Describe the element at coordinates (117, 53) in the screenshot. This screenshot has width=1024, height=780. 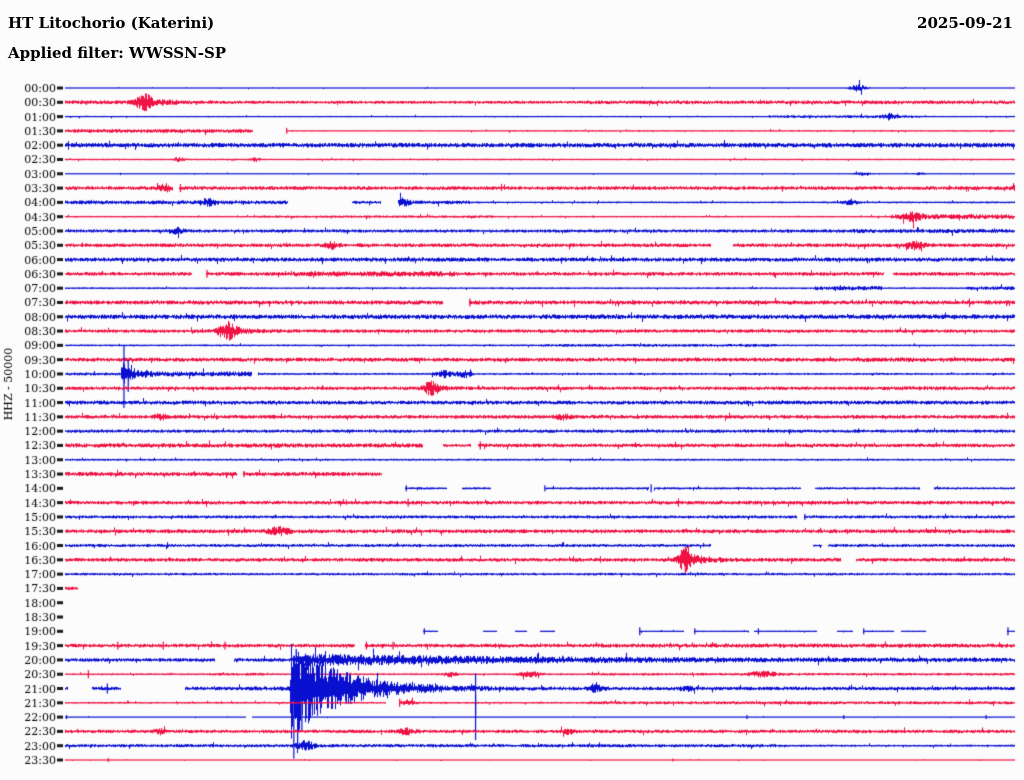
I see `filter-label: Applied filter: WWSSN-SP` at that location.